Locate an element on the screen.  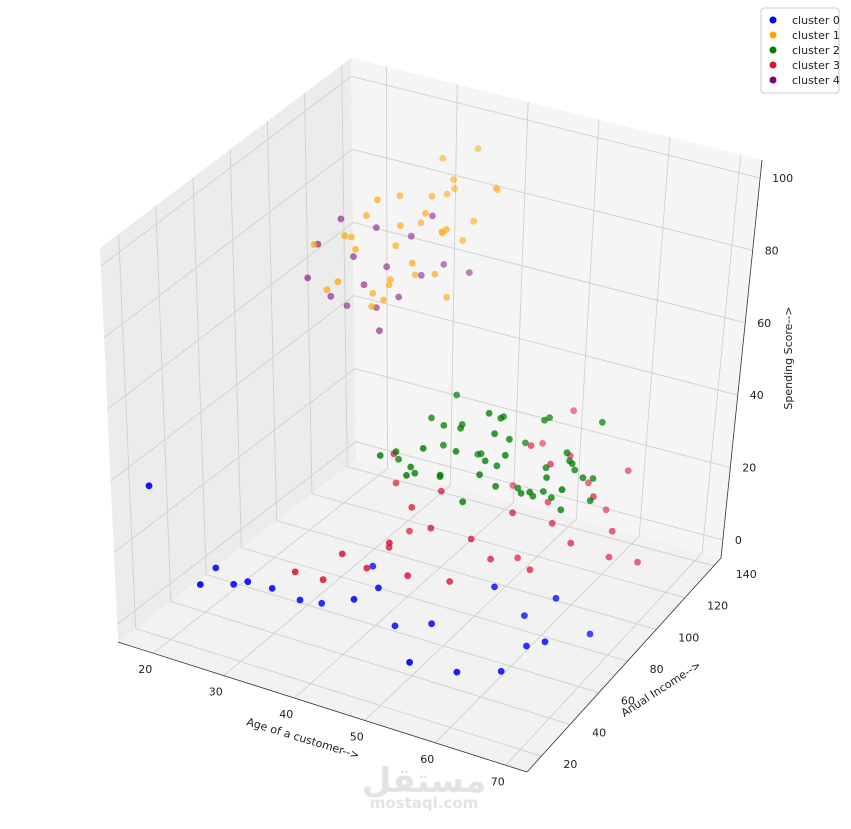
watermark: مستقل mostaql.com is located at coordinates (424, 786).